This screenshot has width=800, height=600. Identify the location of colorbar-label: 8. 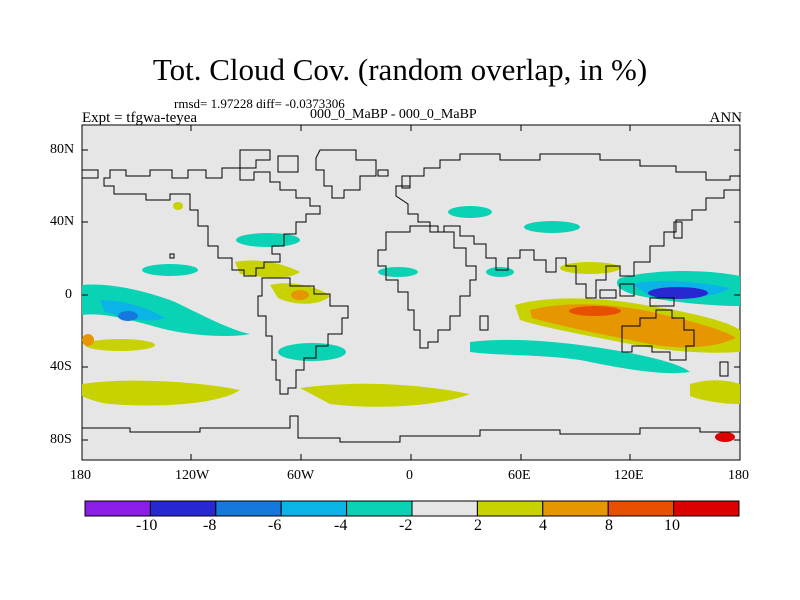
(609, 525).